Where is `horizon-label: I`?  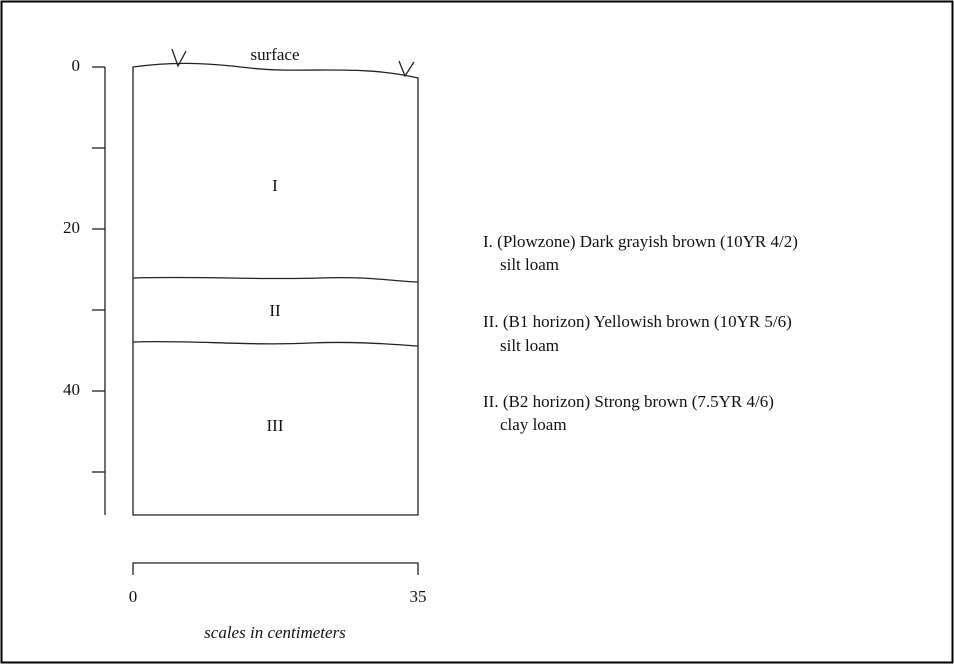 horizon-label: I is located at coordinates (275, 185).